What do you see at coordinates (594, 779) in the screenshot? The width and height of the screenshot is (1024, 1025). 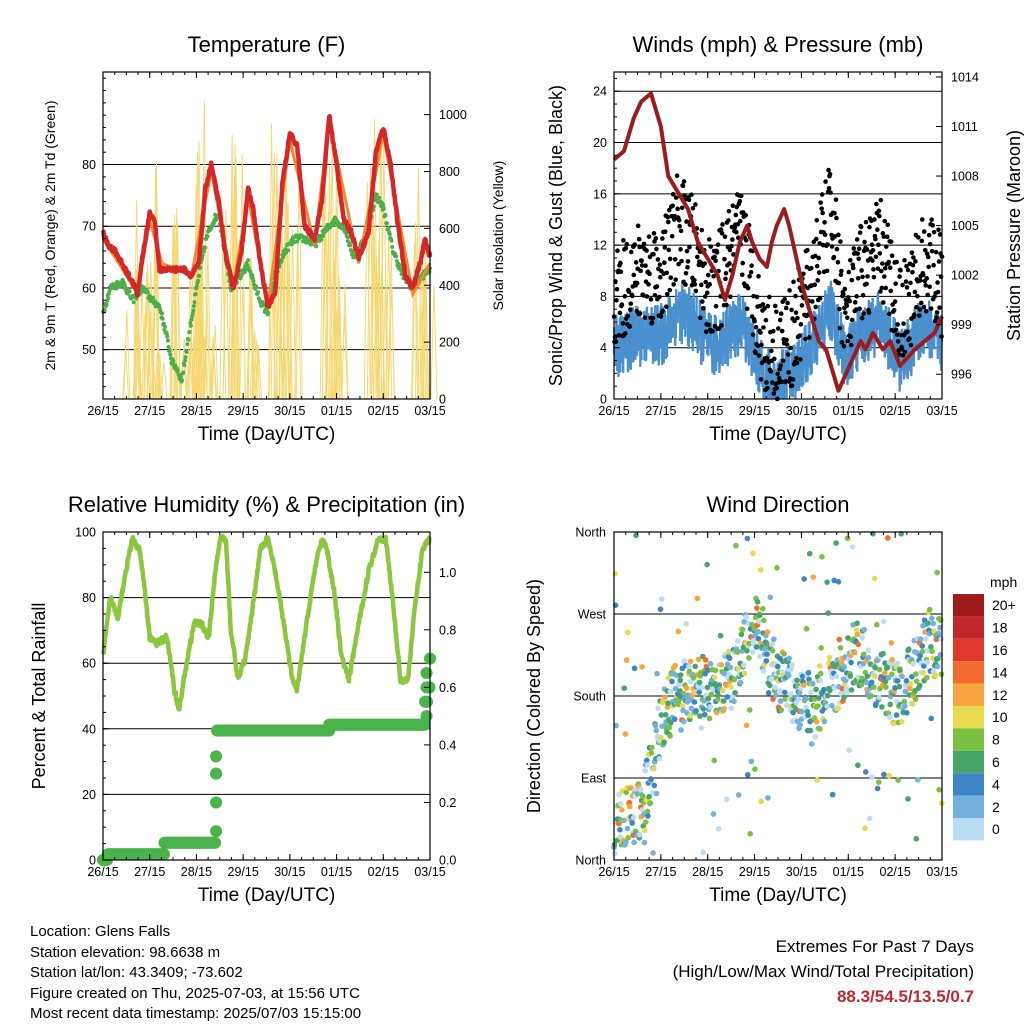 I see `y-tick-label: East` at bounding box center [594, 779].